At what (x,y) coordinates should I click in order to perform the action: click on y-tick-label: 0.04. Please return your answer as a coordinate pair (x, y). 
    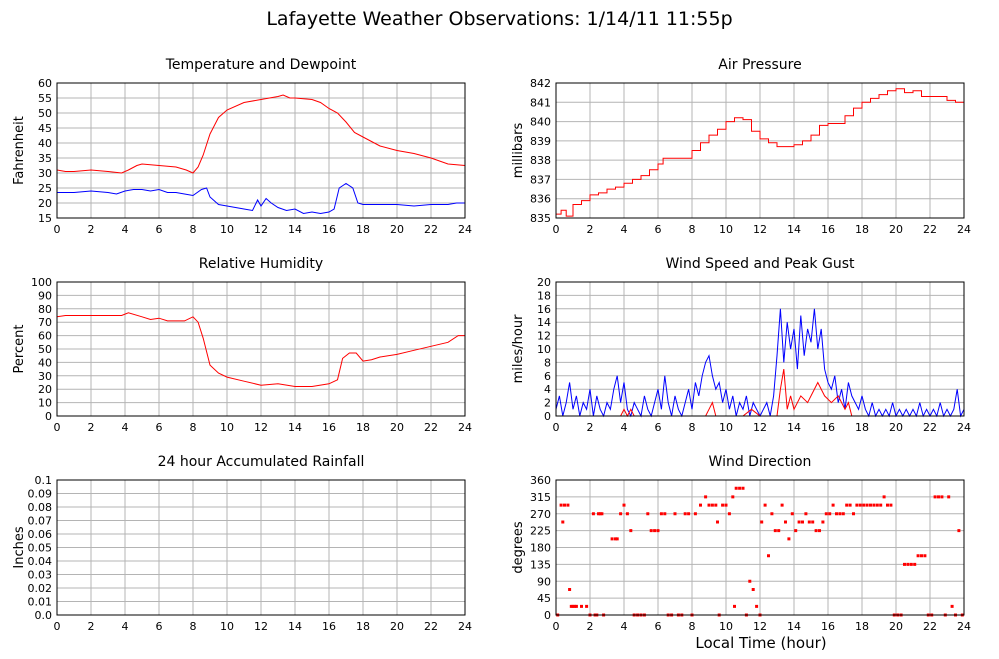
    Looking at the image, I should click on (40, 561).